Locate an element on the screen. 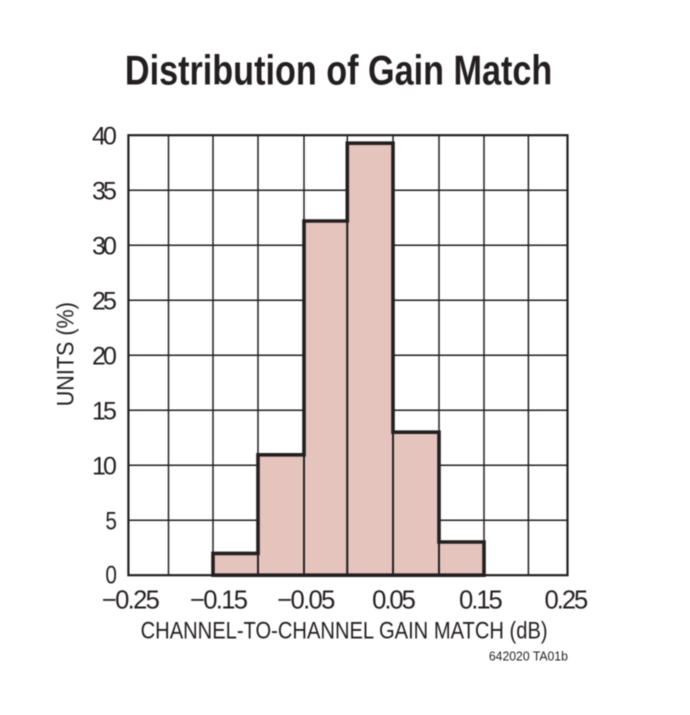 This screenshot has width=690, height=715. svg-text: 0 is located at coordinates (111, 574).